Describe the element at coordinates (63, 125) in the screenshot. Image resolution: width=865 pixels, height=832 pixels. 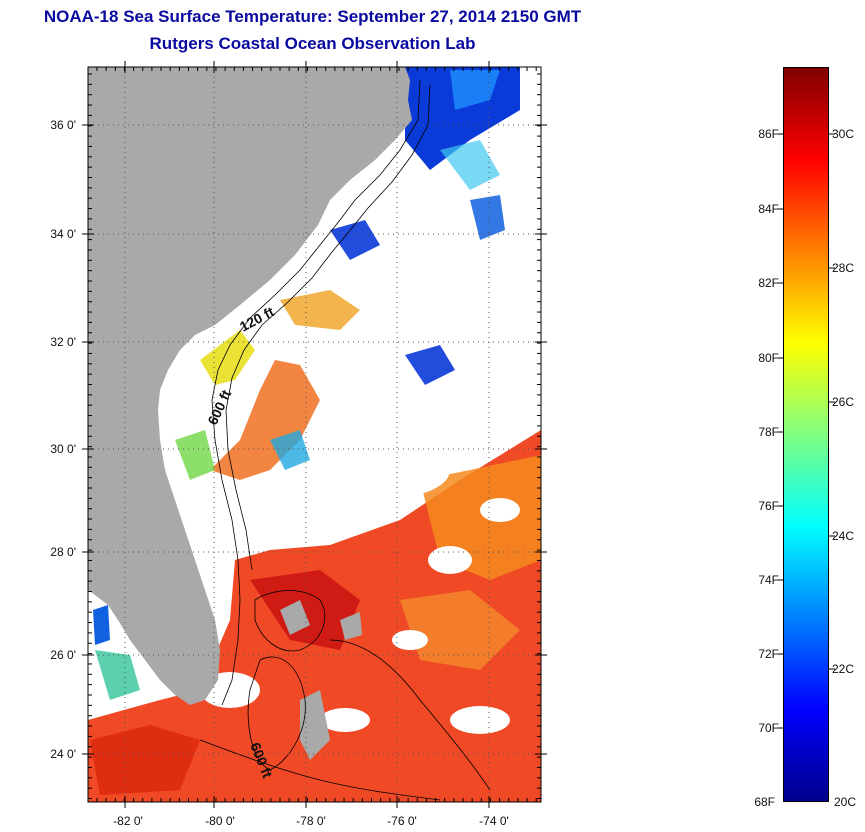
I see `lat-label-36: 36 0'` at that location.